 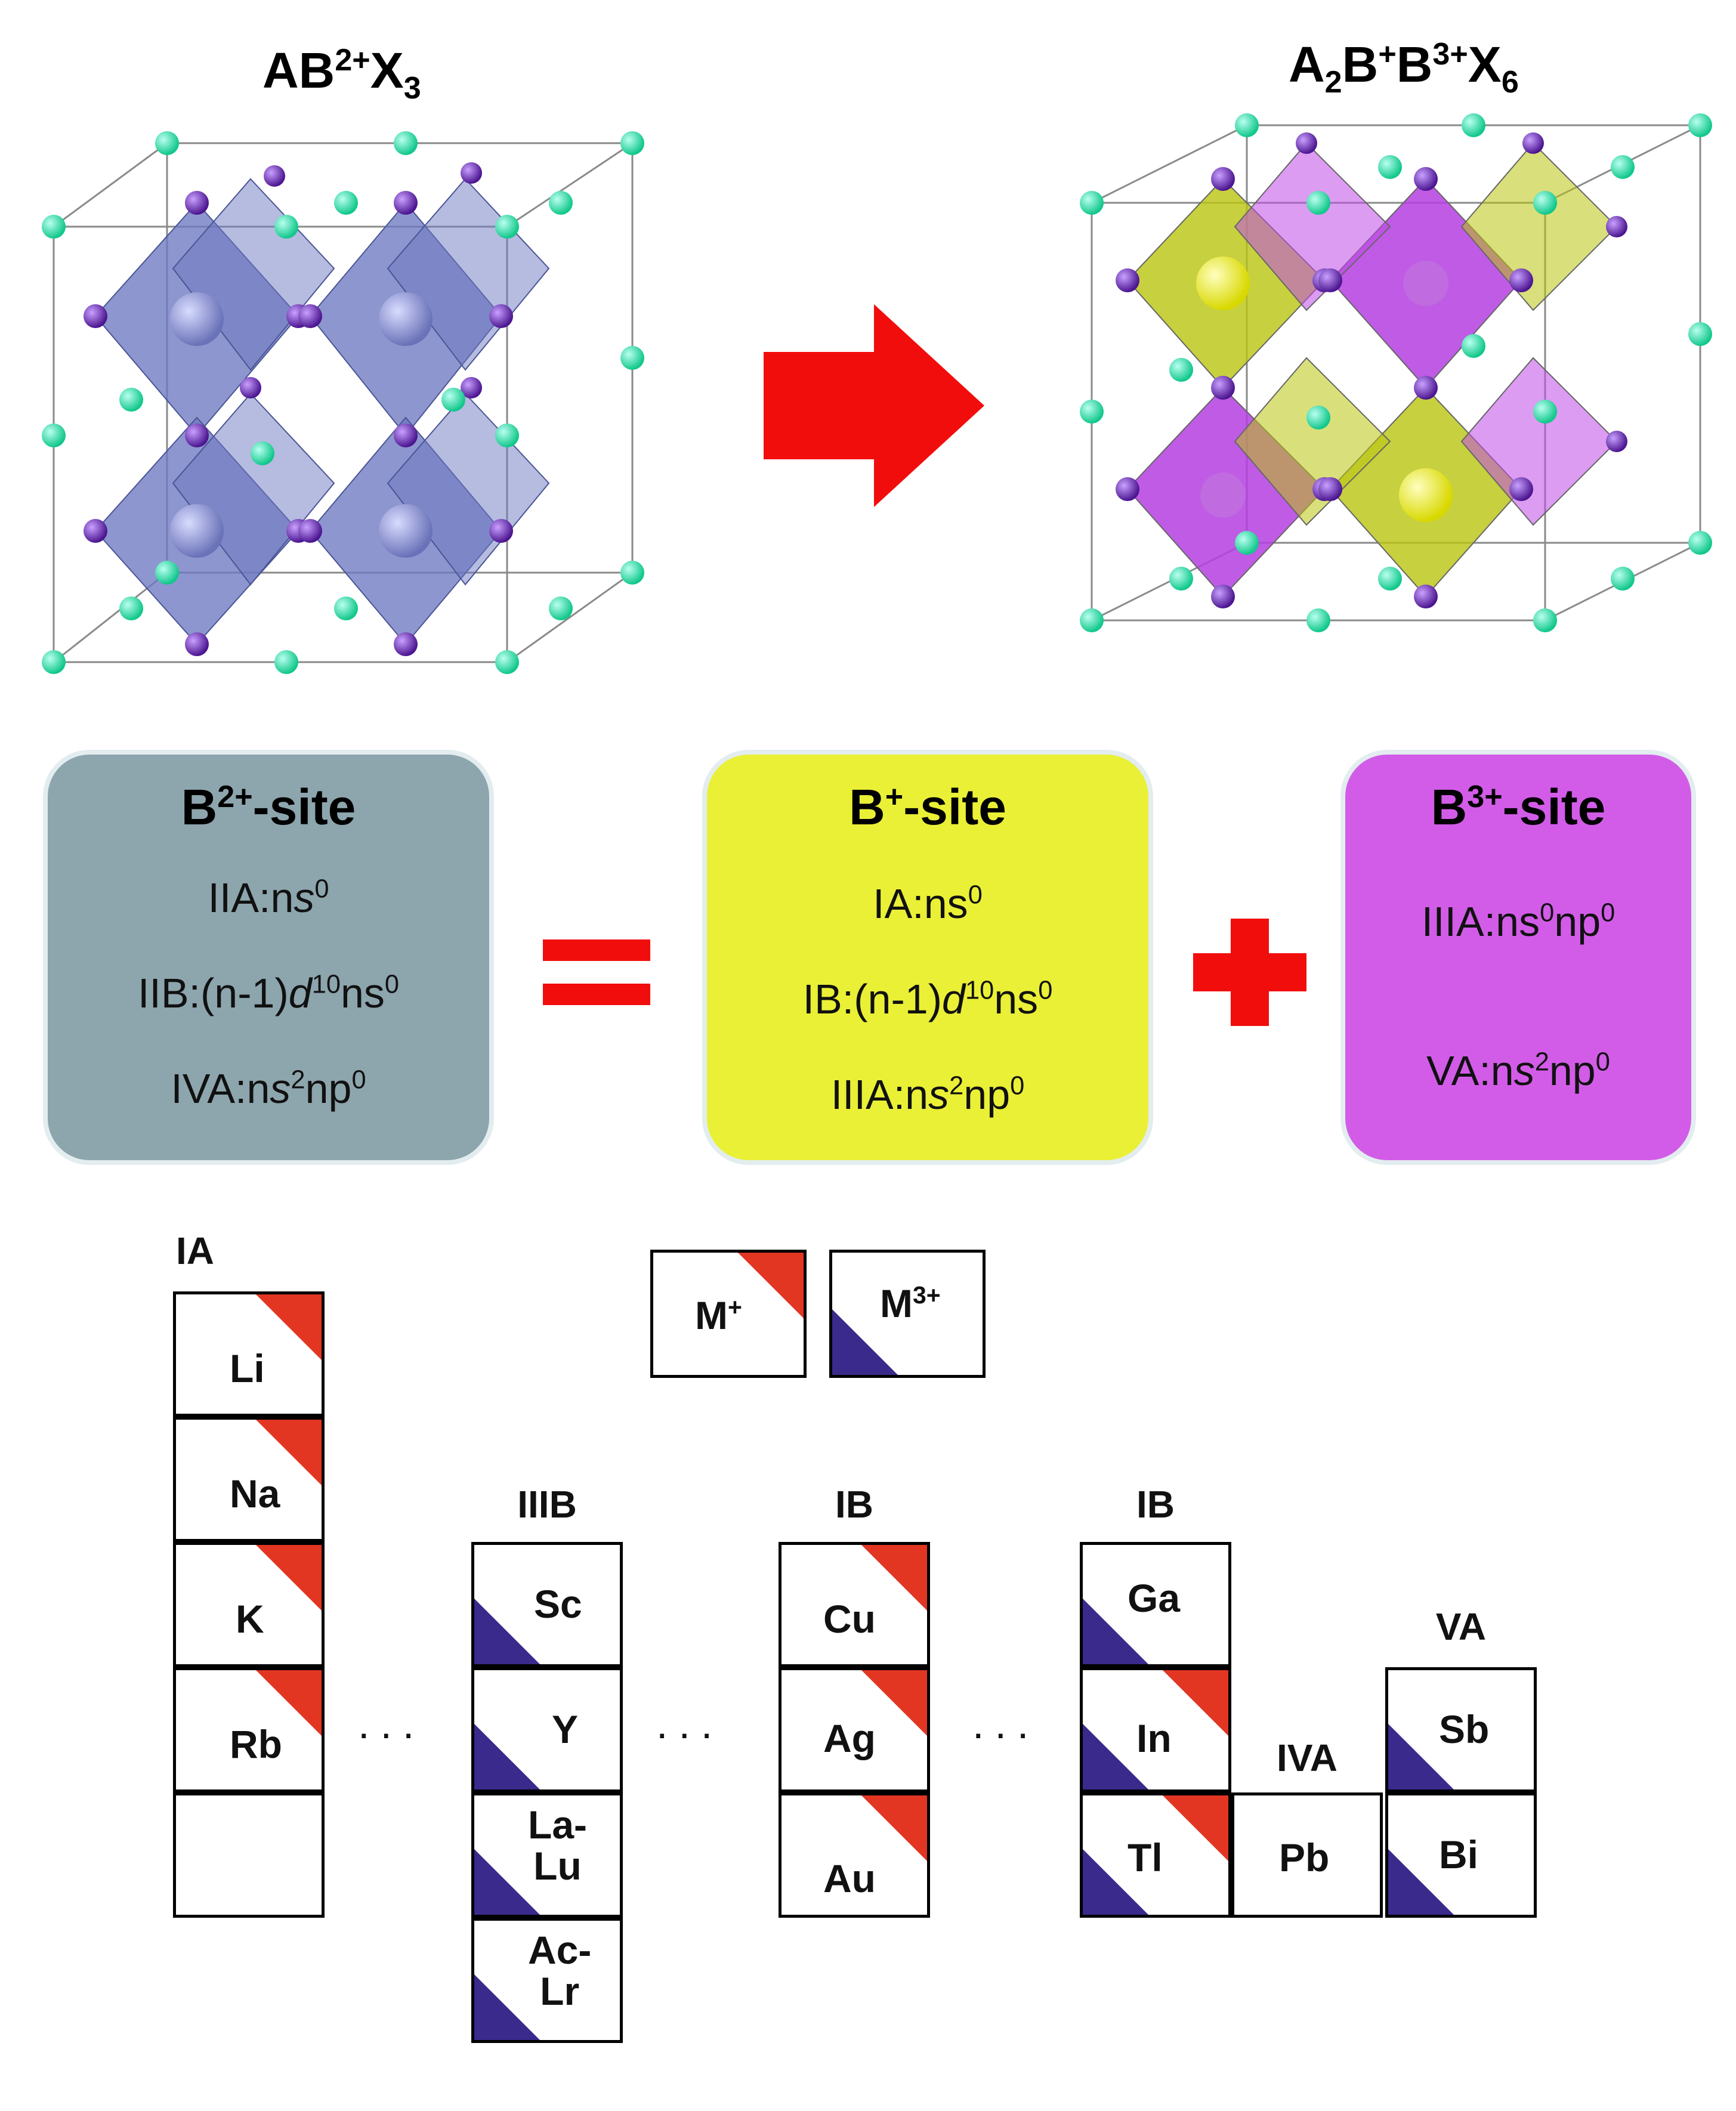 I want to click on legend-m-plus: M+, so click(x=729, y=1314).